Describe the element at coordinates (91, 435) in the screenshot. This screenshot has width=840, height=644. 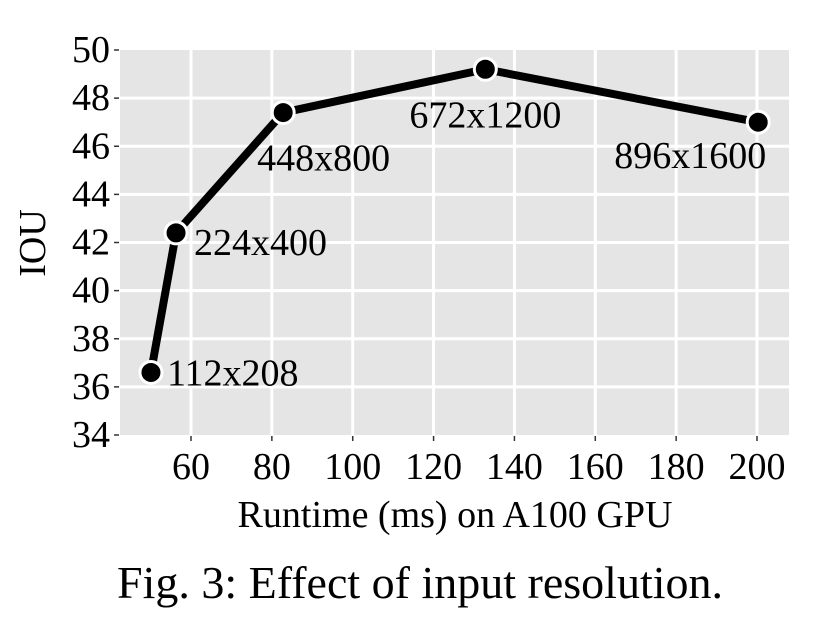
I see `y-tick-label: 34` at that location.